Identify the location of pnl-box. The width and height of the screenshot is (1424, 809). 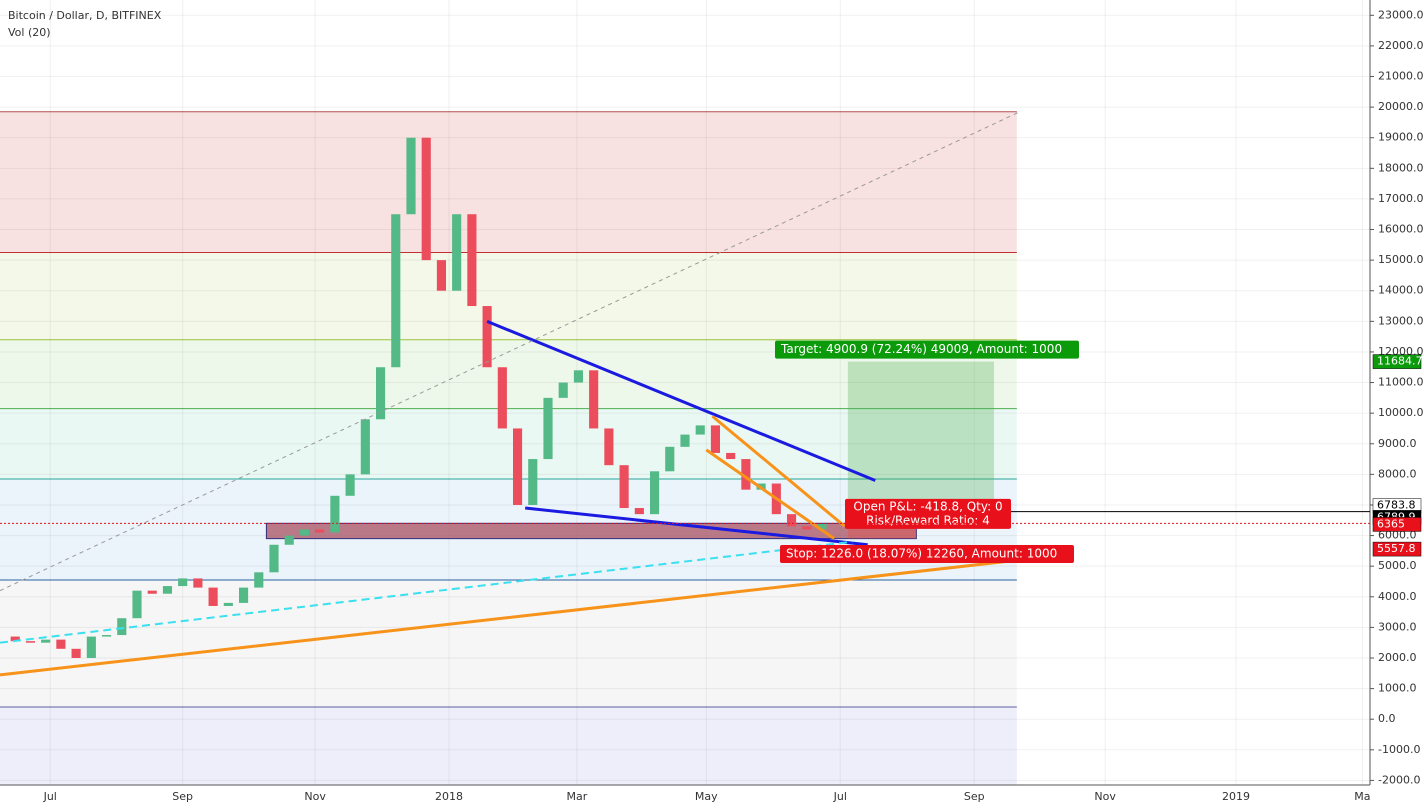
(928, 513).